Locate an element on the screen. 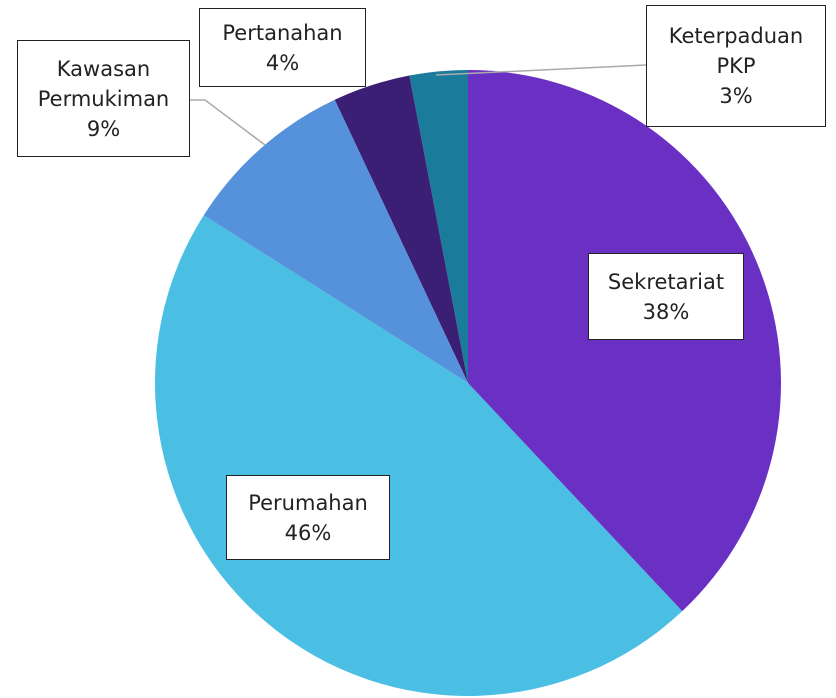 The width and height of the screenshot is (836, 698). data-label: Keterpaduan PKP 3% is located at coordinates (736, 66).